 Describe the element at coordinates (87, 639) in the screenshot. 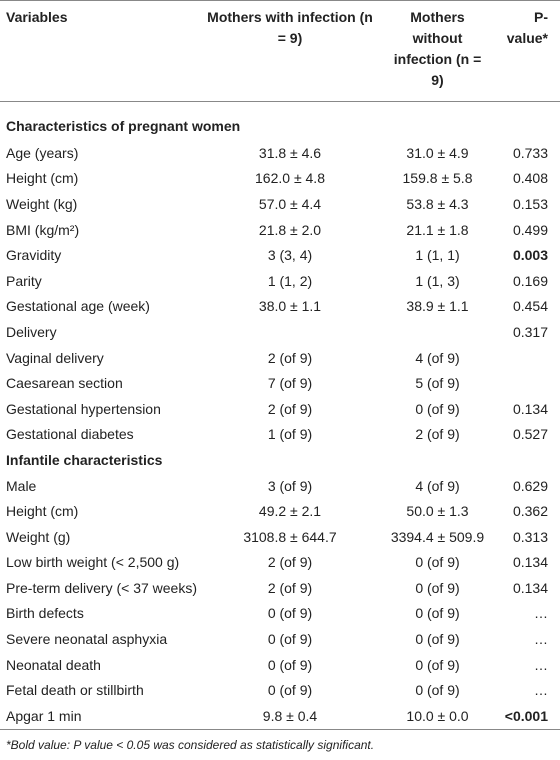

I see `cell: Severe neonatal asphyxia` at that location.